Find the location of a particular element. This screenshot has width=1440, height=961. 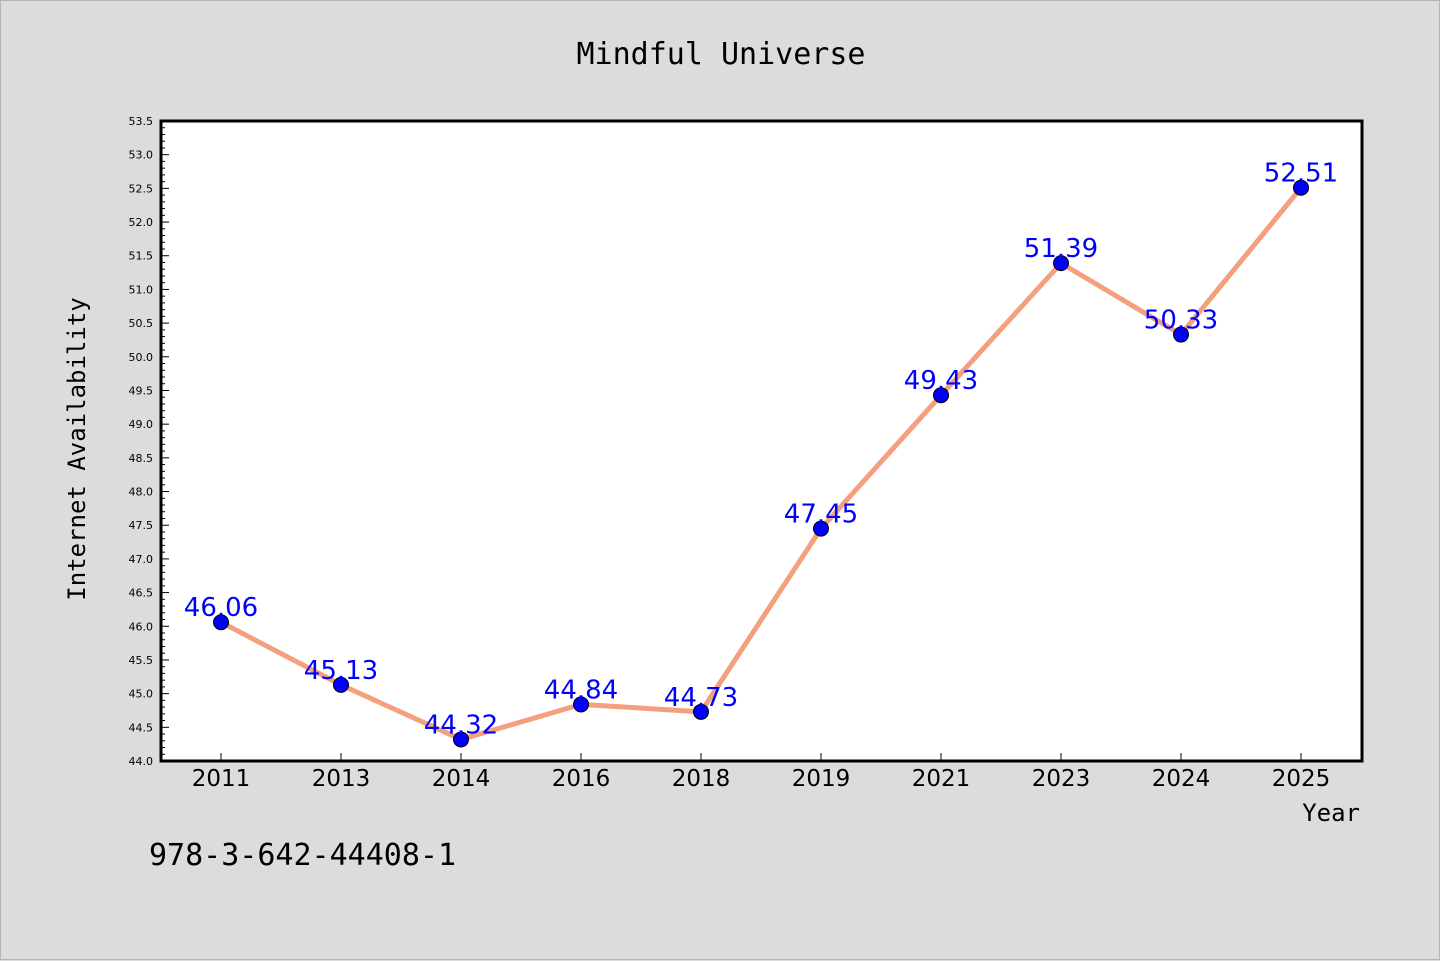

data-label: 49.43 is located at coordinates (941, 381).